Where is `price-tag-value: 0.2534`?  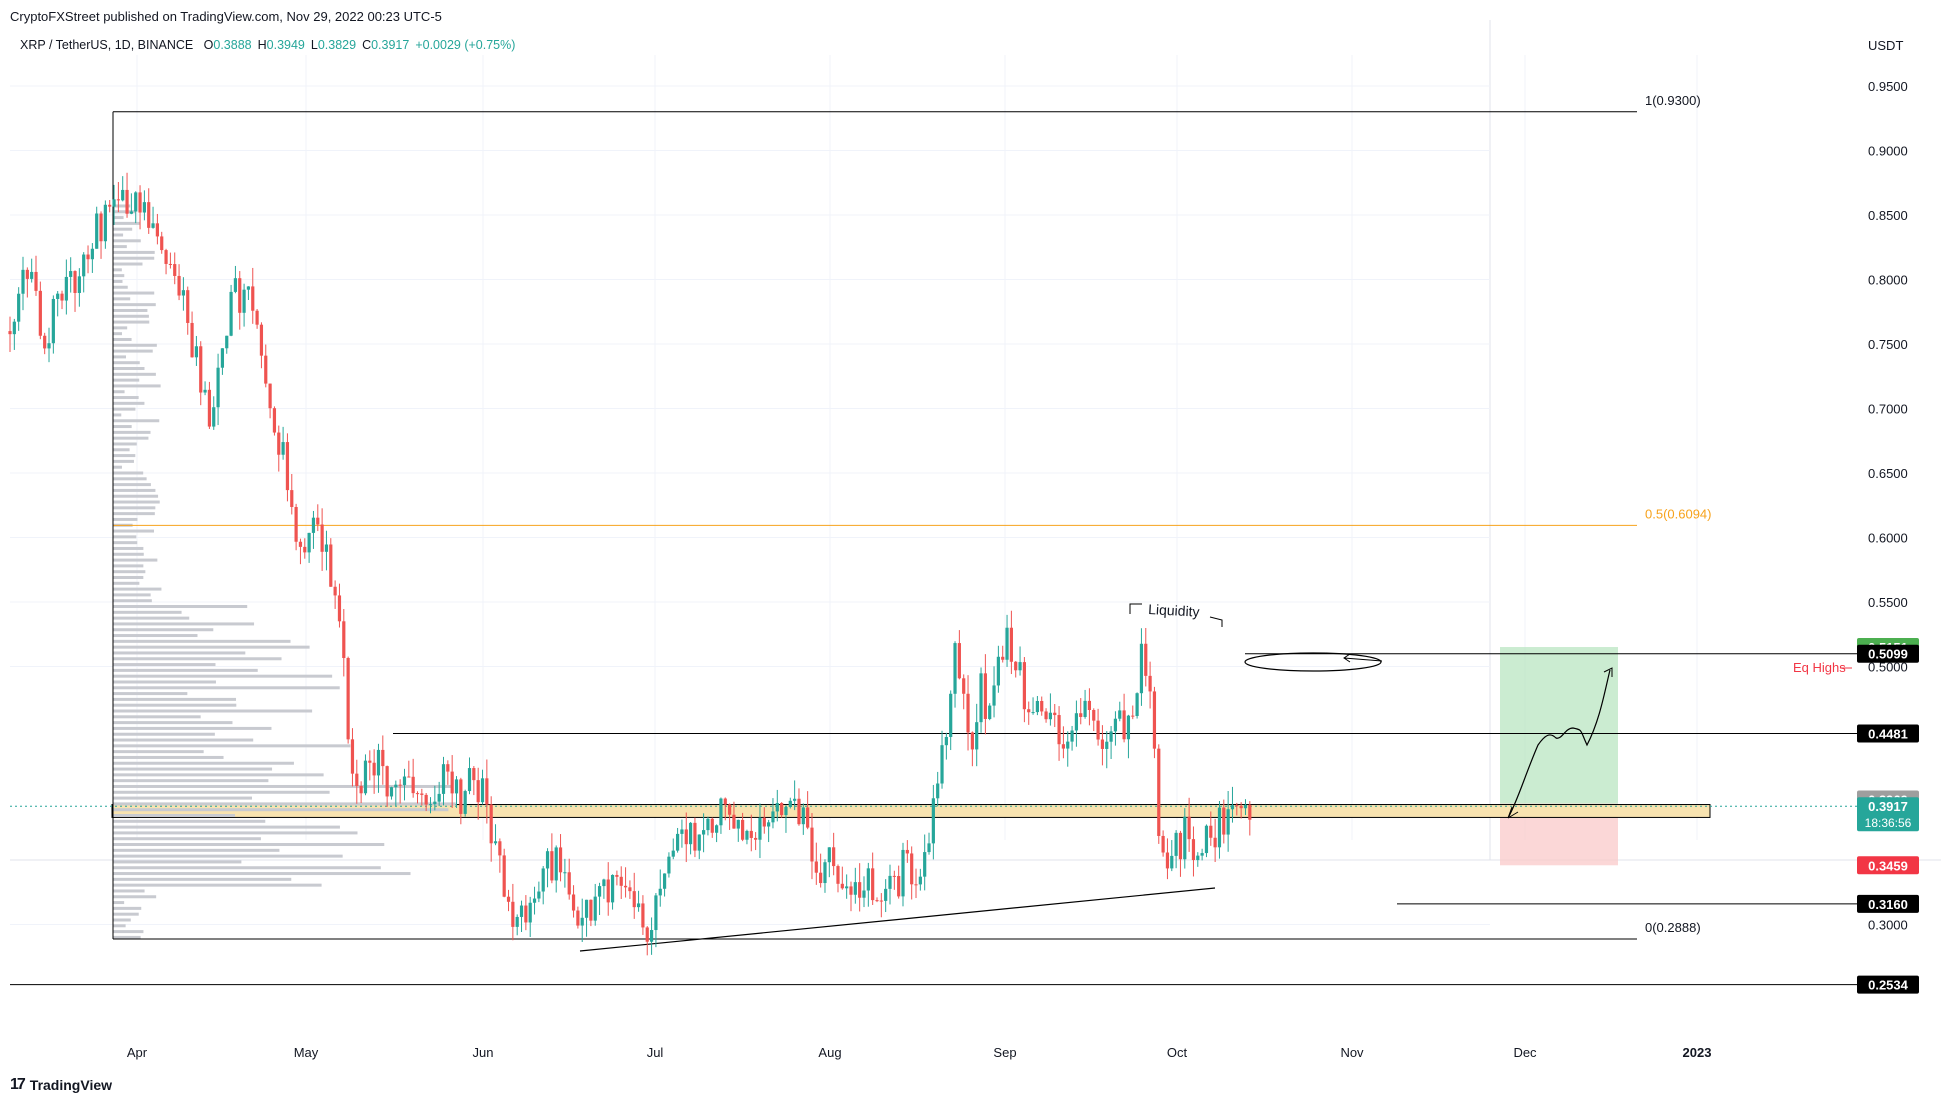 price-tag-value: 0.2534 is located at coordinates (1888, 985).